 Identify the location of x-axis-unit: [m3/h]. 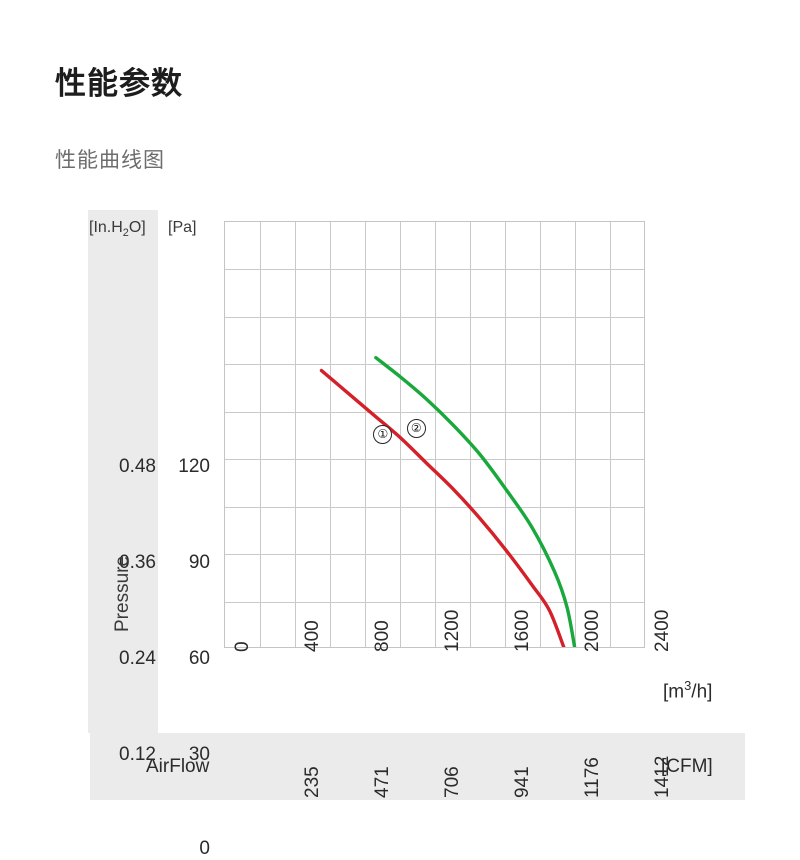
(688, 690).